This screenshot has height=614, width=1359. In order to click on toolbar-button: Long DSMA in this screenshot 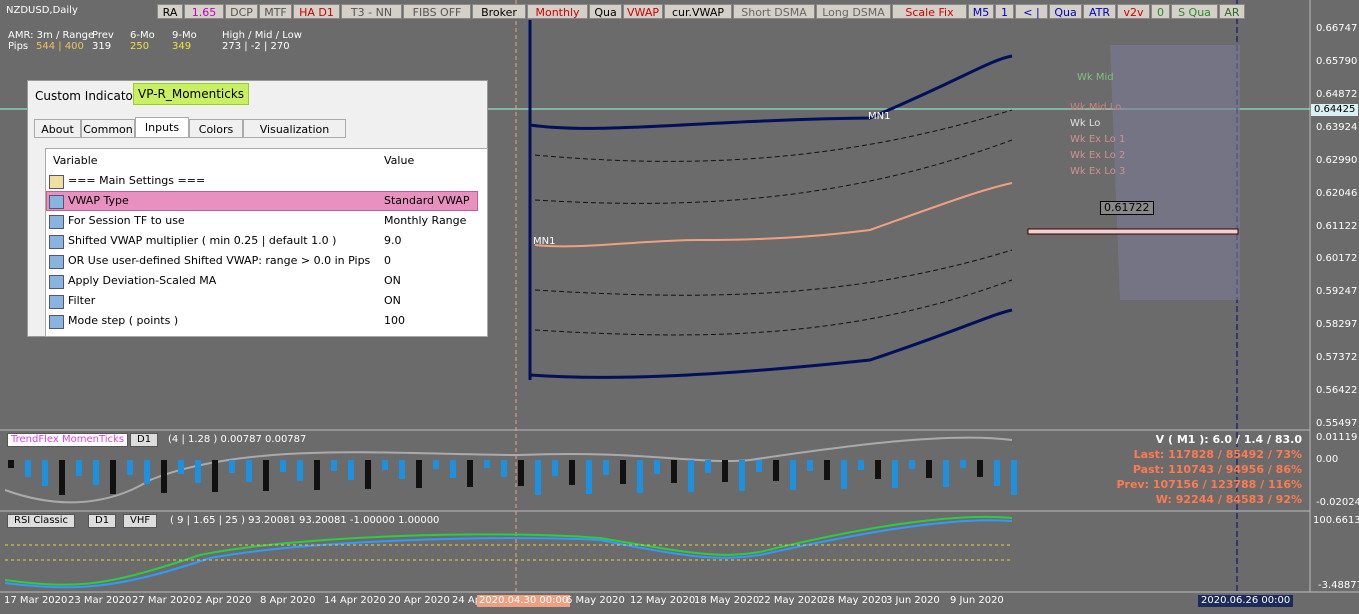, I will do `click(853, 11)`.